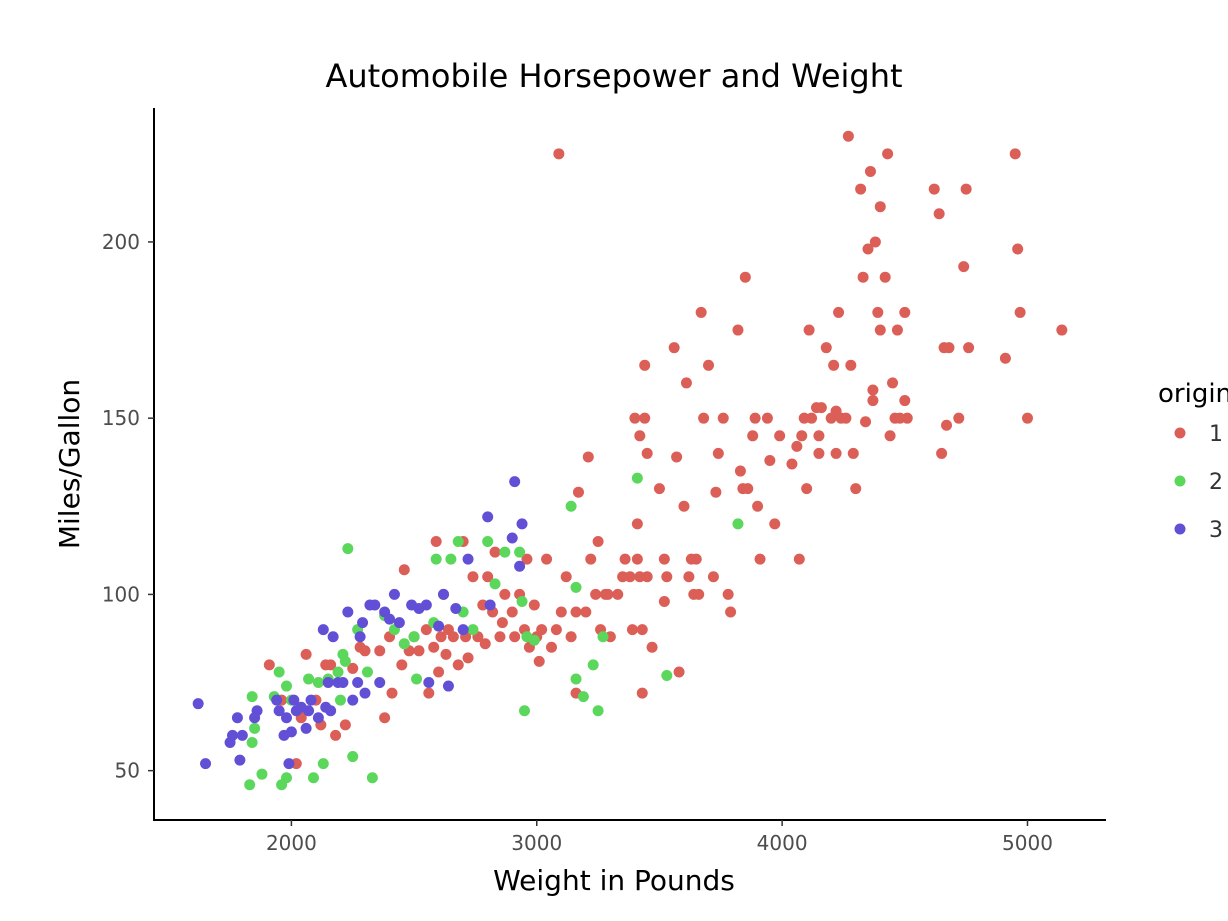  What do you see at coordinates (291, 843) in the screenshot?
I see `x-tick-label: 2000` at bounding box center [291, 843].